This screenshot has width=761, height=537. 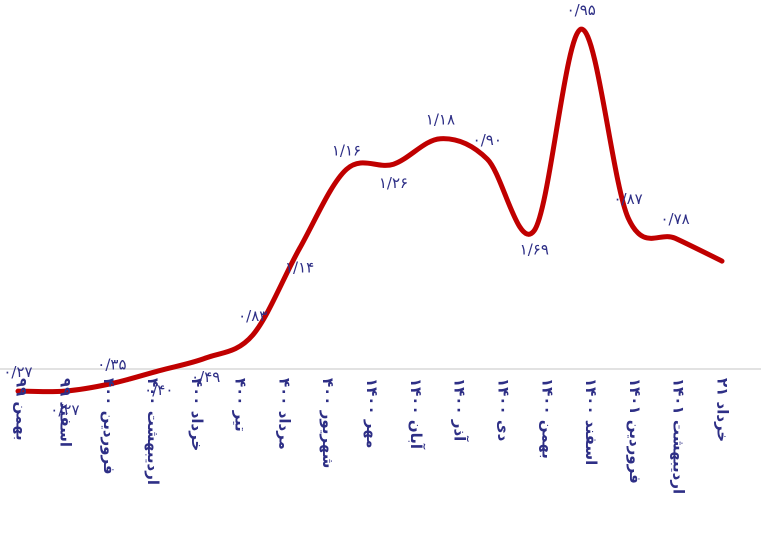 What do you see at coordinates (241, 405) in the screenshot?
I see `x-tick-label: تیر ۴۰۰` at bounding box center [241, 405].